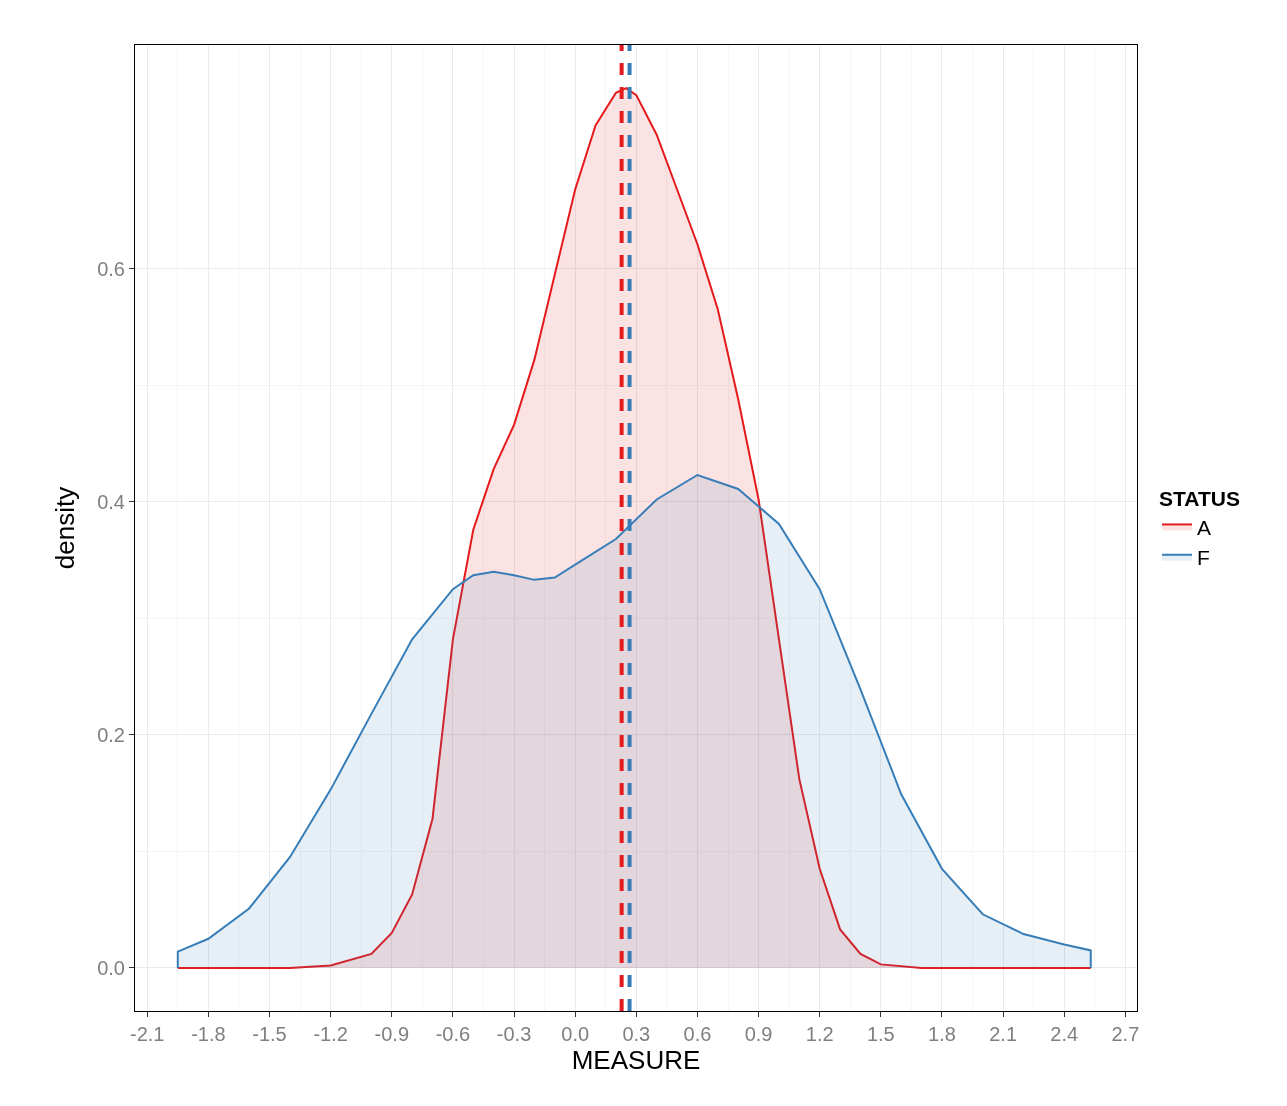 Image resolution: width=1287 pixels, height=1106 pixels. What do you see at coordinates (111, 268) in the screenshot?
I see `y-tick-label: 0.6` at bounding box center [111, 268].